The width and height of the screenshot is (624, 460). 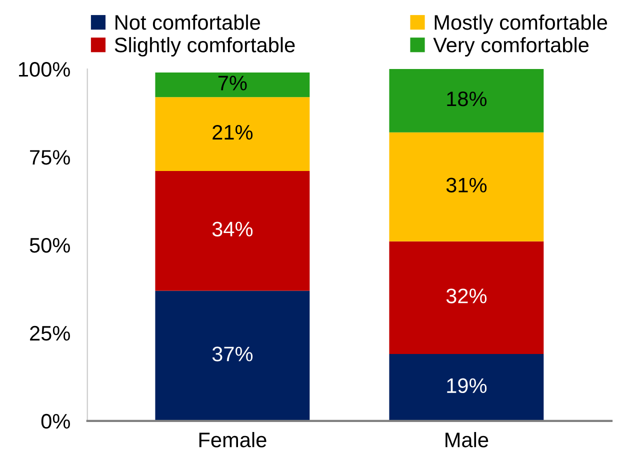 What do you see at coordinates (50, 245) in the screenshot?
I see `y-tick-label: 50%` at bounding box center [50, 245].